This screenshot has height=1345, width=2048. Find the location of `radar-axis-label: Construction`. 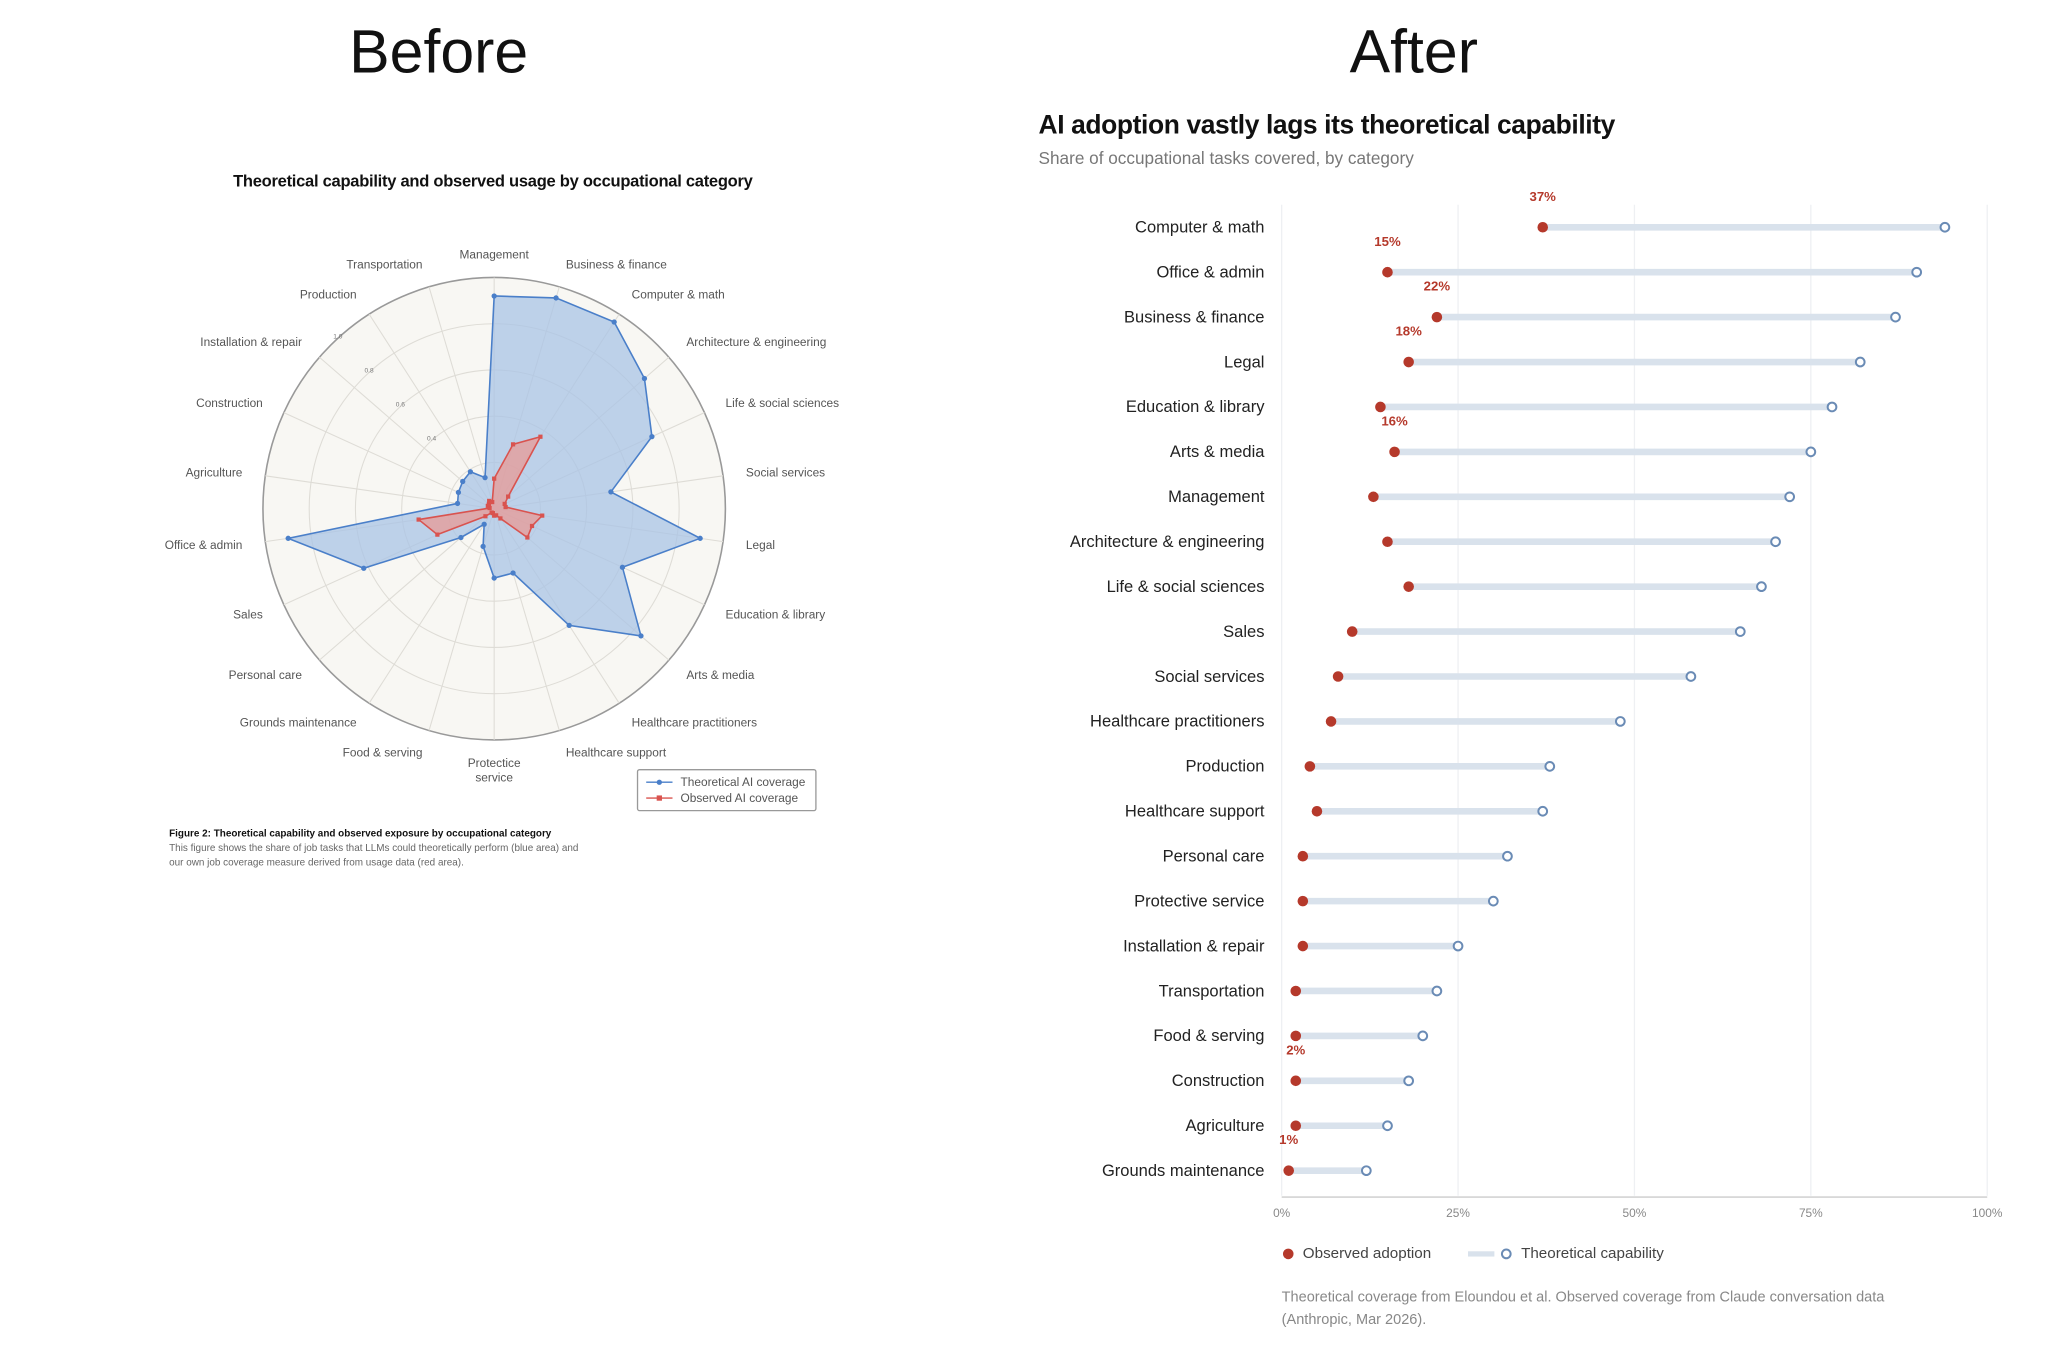

radar-axis-label: Construction is located at coordinates (229, 403).